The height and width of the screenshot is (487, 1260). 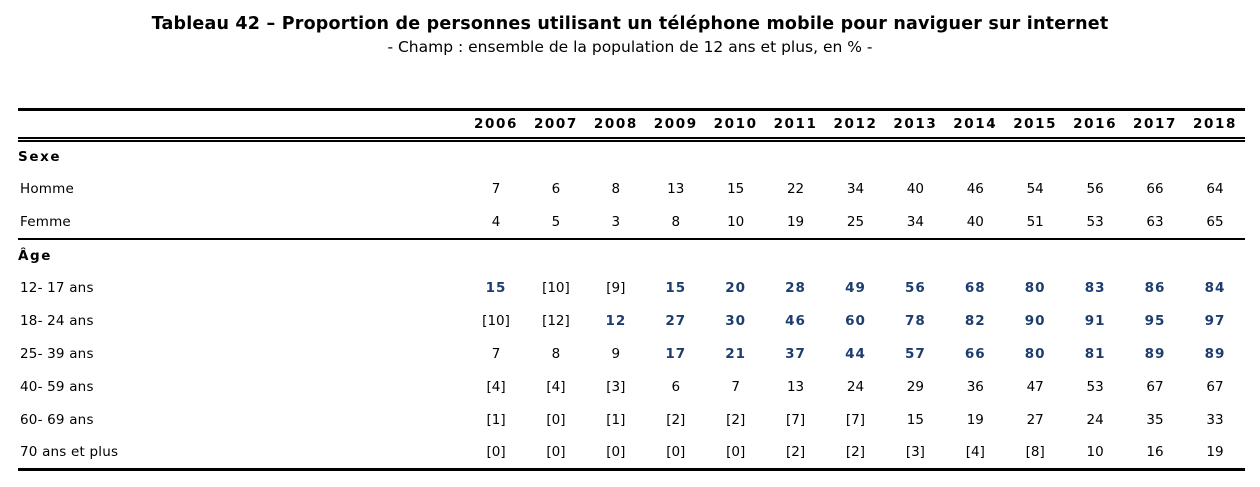 What do you see at coordinates (915, 387) in the screenshot?
I see `value-cell: 29` at bounding box center [915, 387].